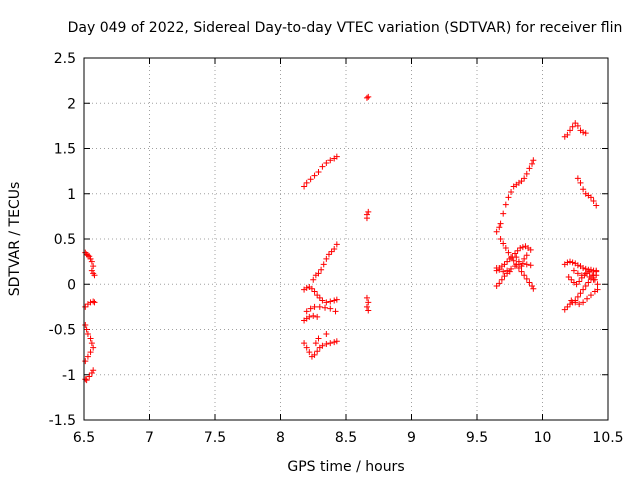 This screenshot has height=480, width=640. What do you see at coordinates (215, 438) in the screenshot?
I see `x-tick-label: 7.5` at bounding box center [215, 438].